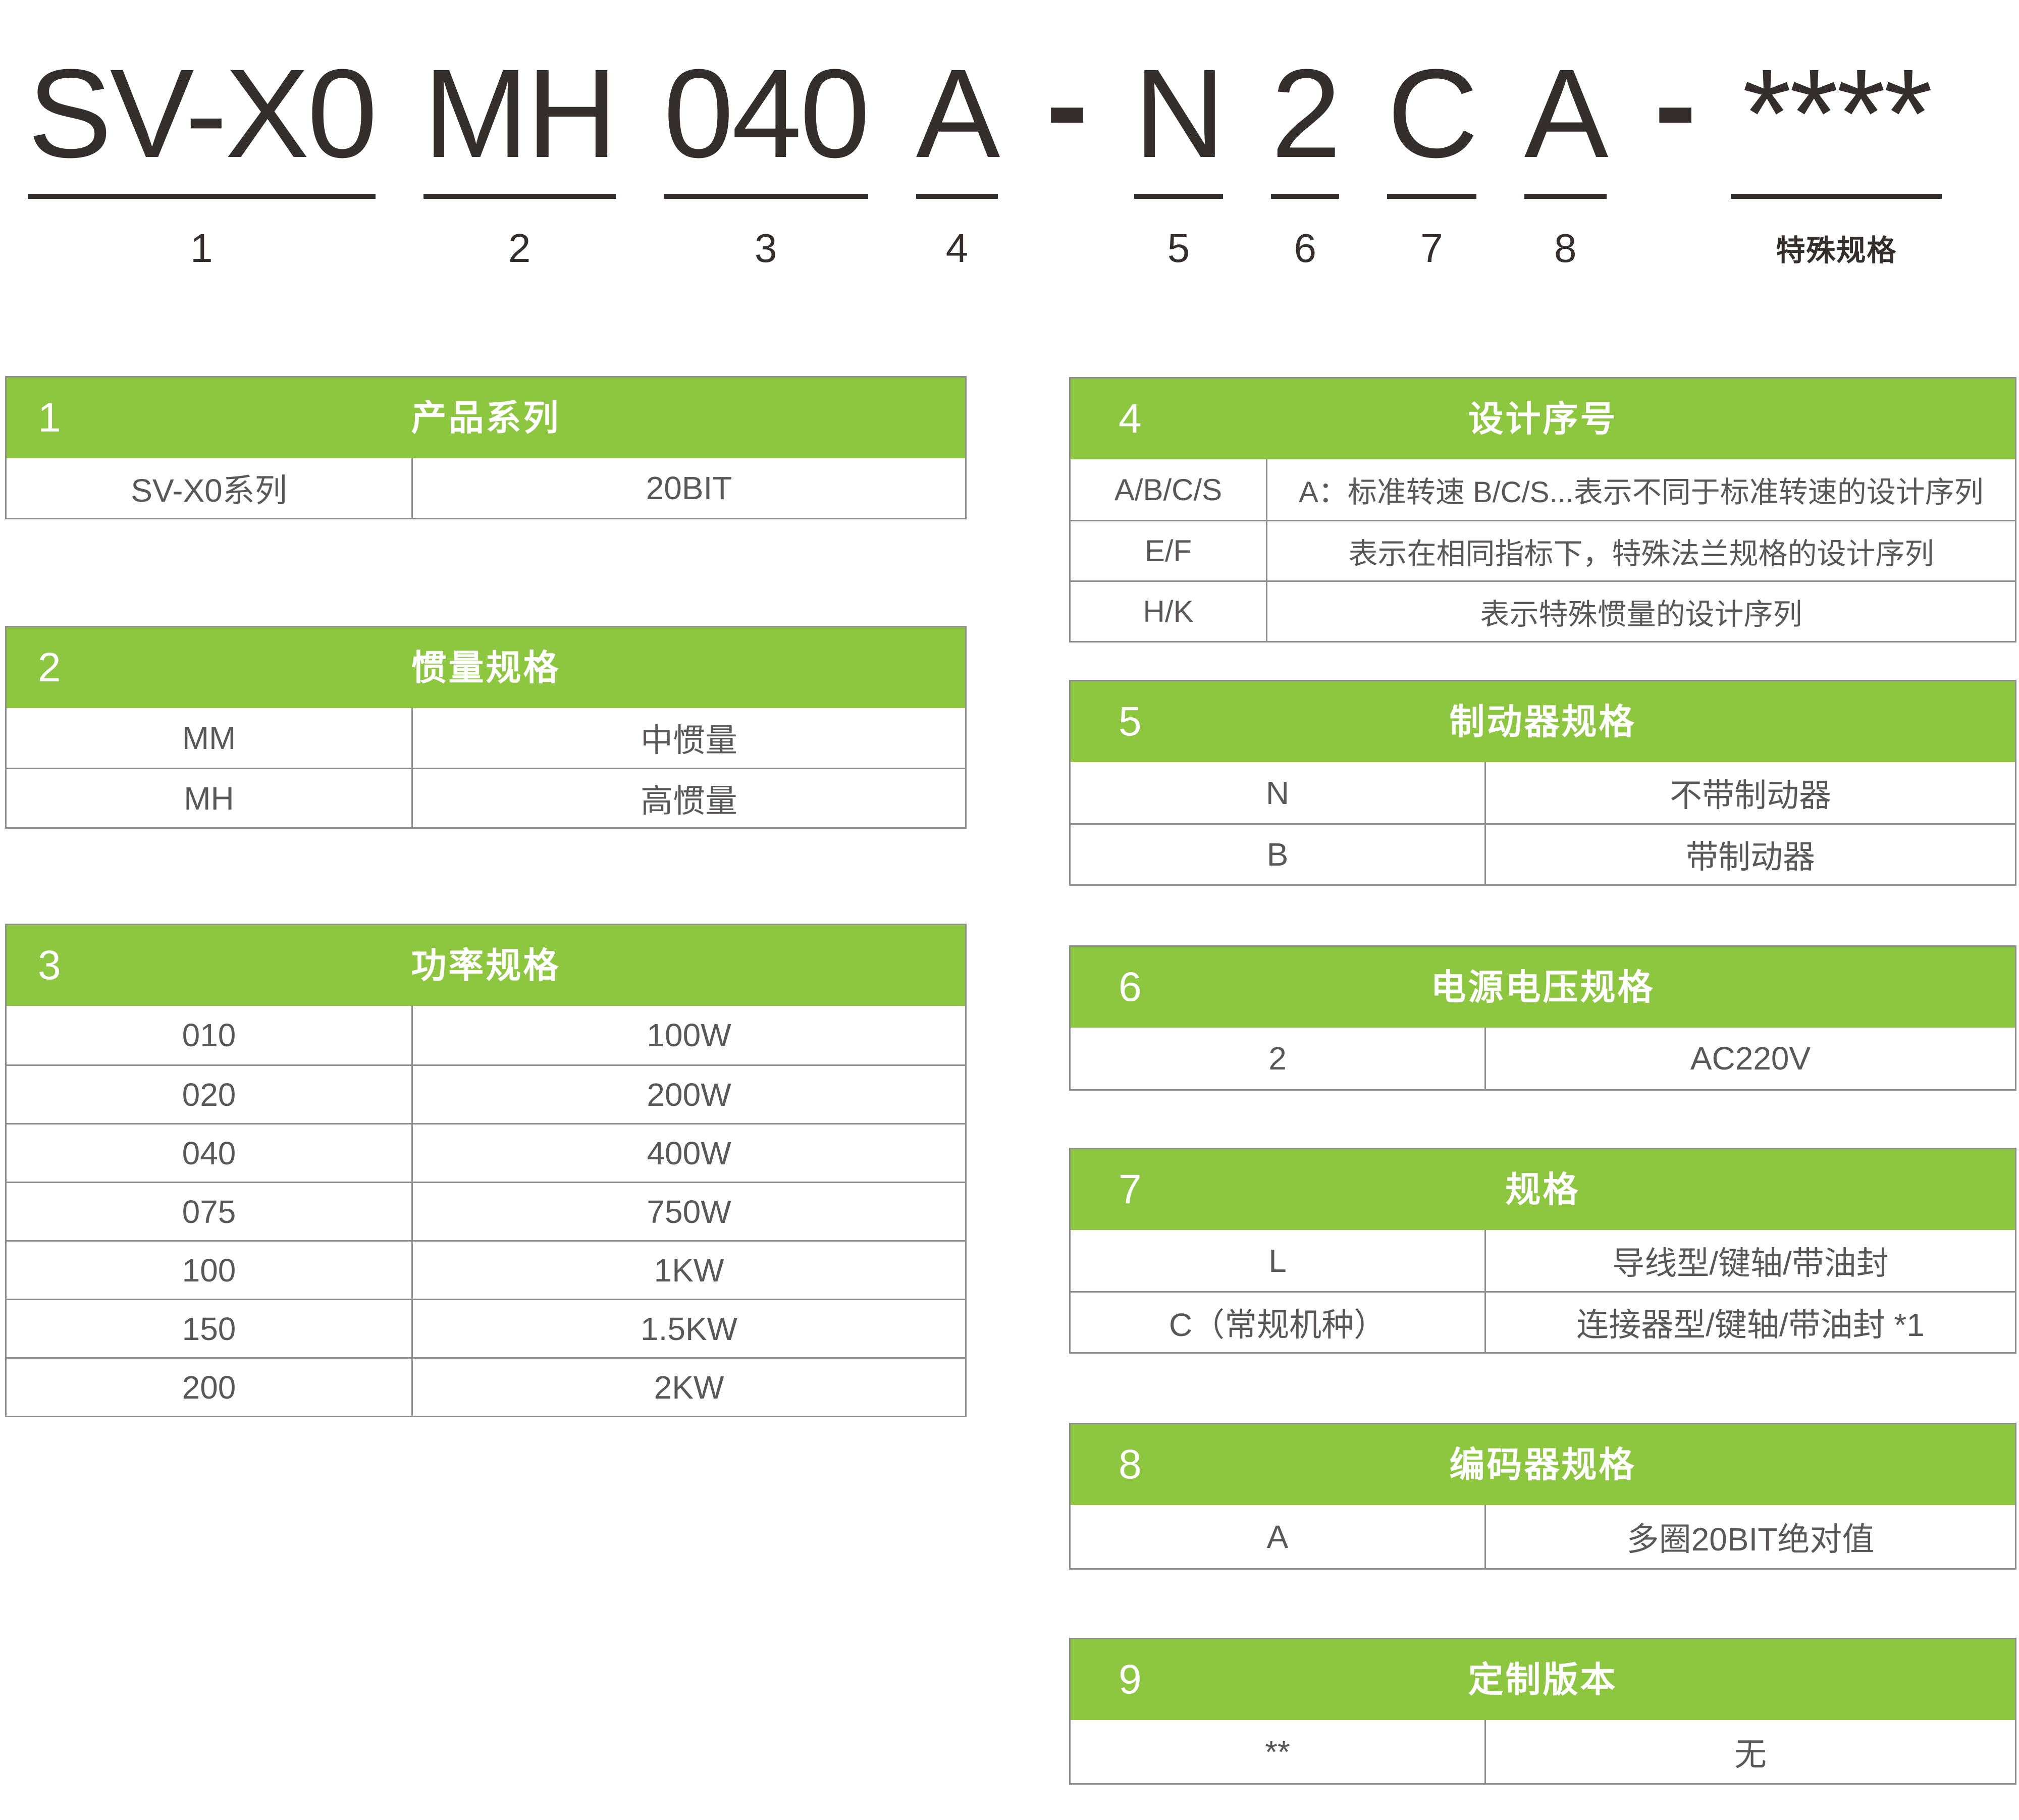  What do you see at coordinates (689, 740) in the screenshot?
I see `row-desc-cell: 中惯量` at bounding box center [689, 740].